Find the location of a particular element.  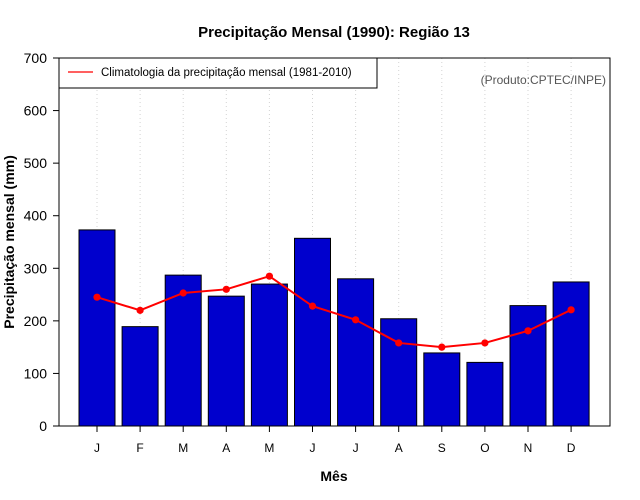

y-axis-label: Precipitação mensal (mm) is located at coordinates (9, 242).